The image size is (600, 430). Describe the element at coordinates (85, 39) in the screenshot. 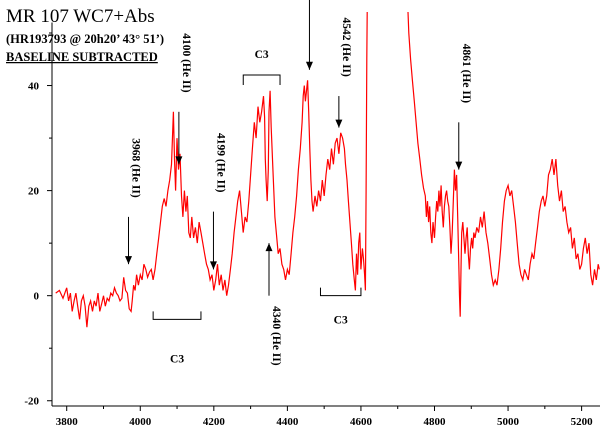

I see `chart-subtitle: (HR193793 @ 20h20’ 43° 51’)` at that location.